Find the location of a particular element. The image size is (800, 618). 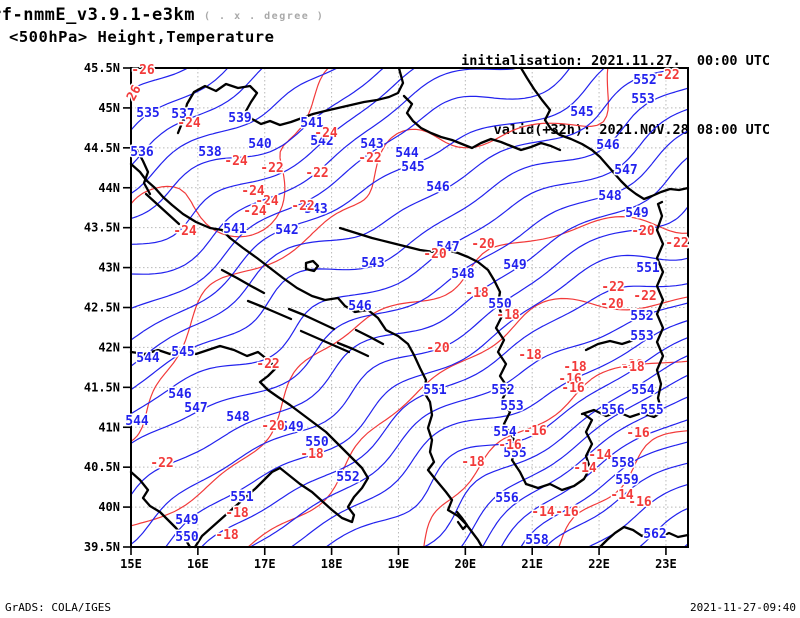

lat-label: 45.5N is located at coordinates (102, 68).